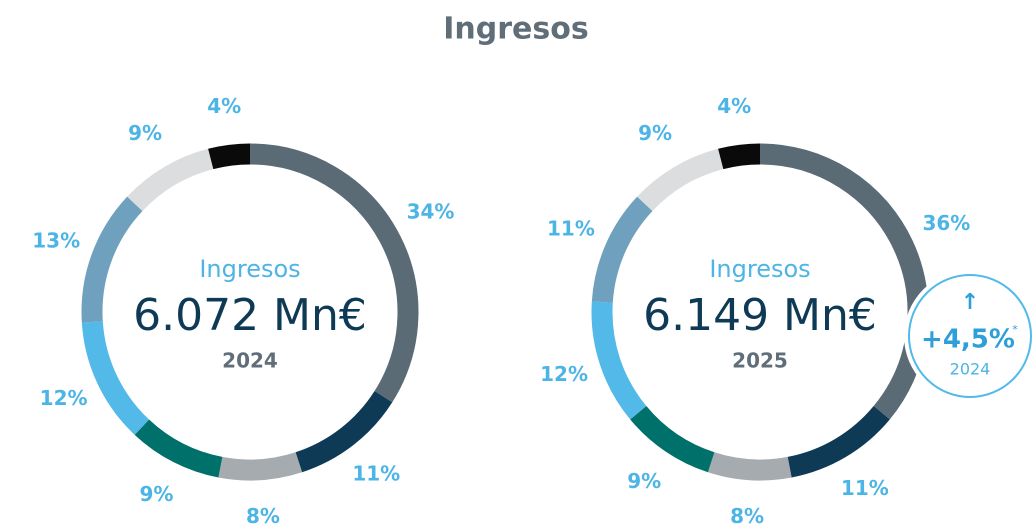 The image size is (1033, 530). What do you see at coordinates (250, 361) in the screenshot?
I see `center-year: 2024` at bounding box center [250, 361].